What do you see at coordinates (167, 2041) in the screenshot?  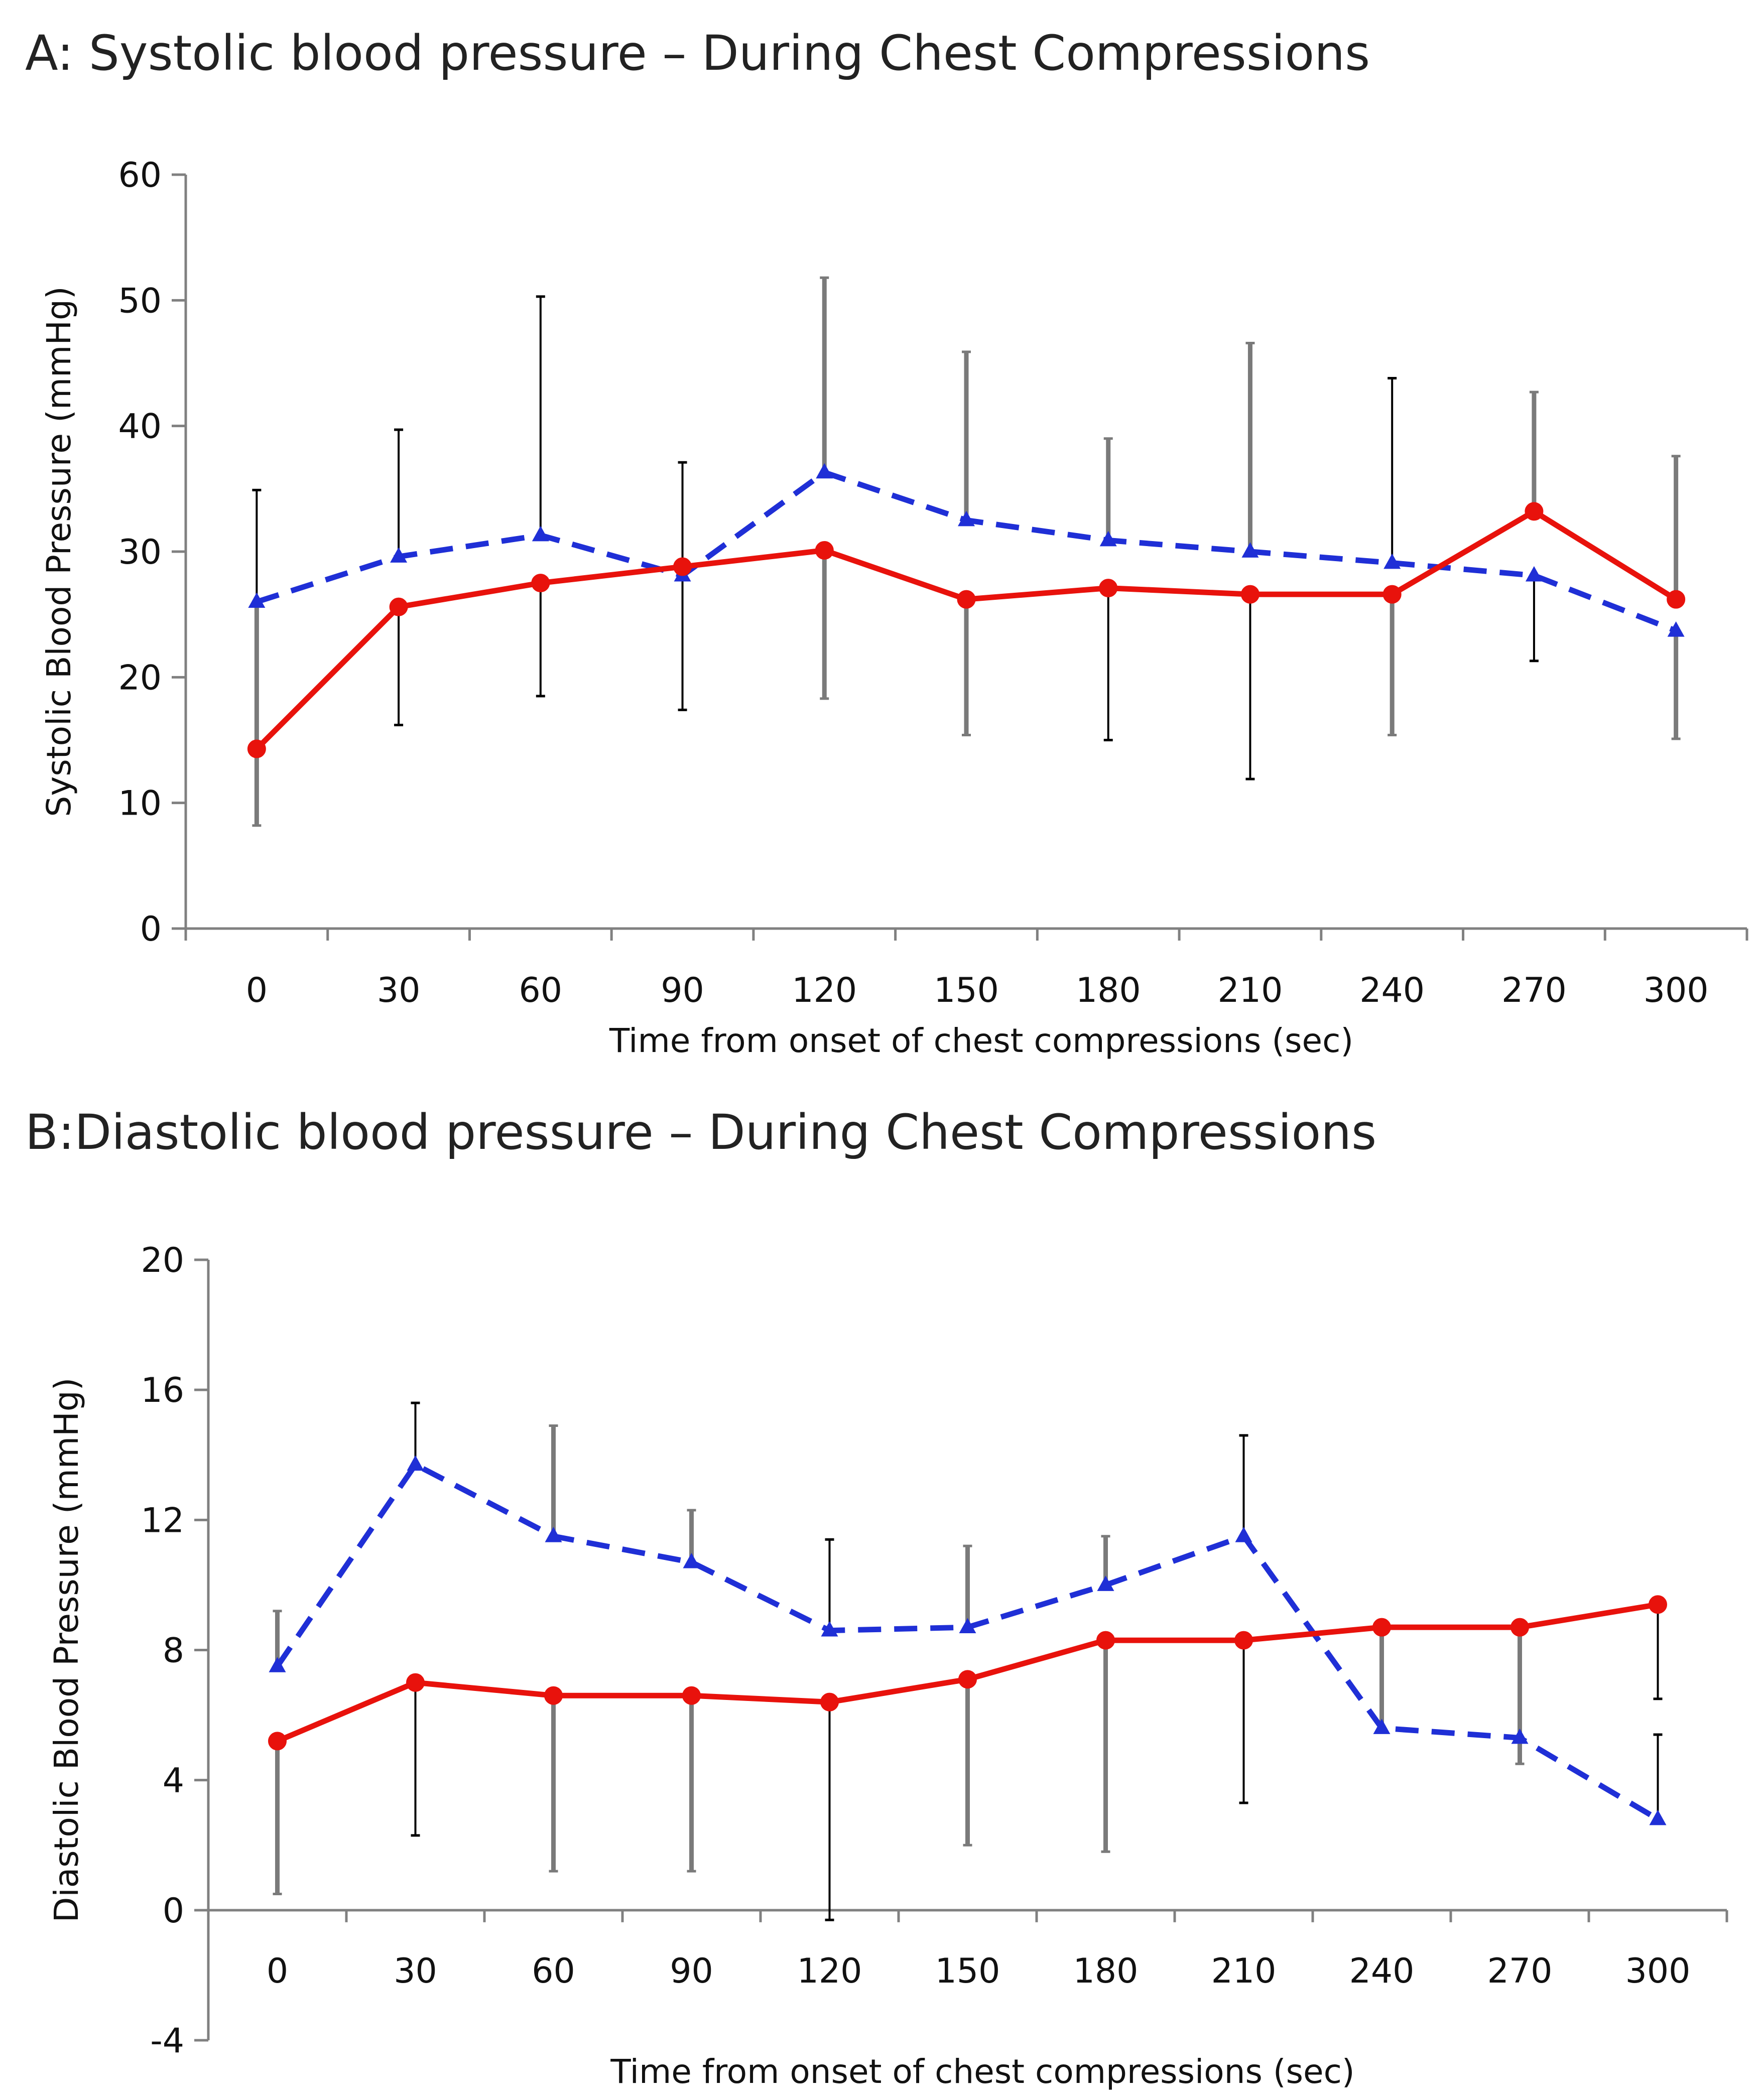 I see `y-tick-label: -4` at bounding box center [167, 2041].